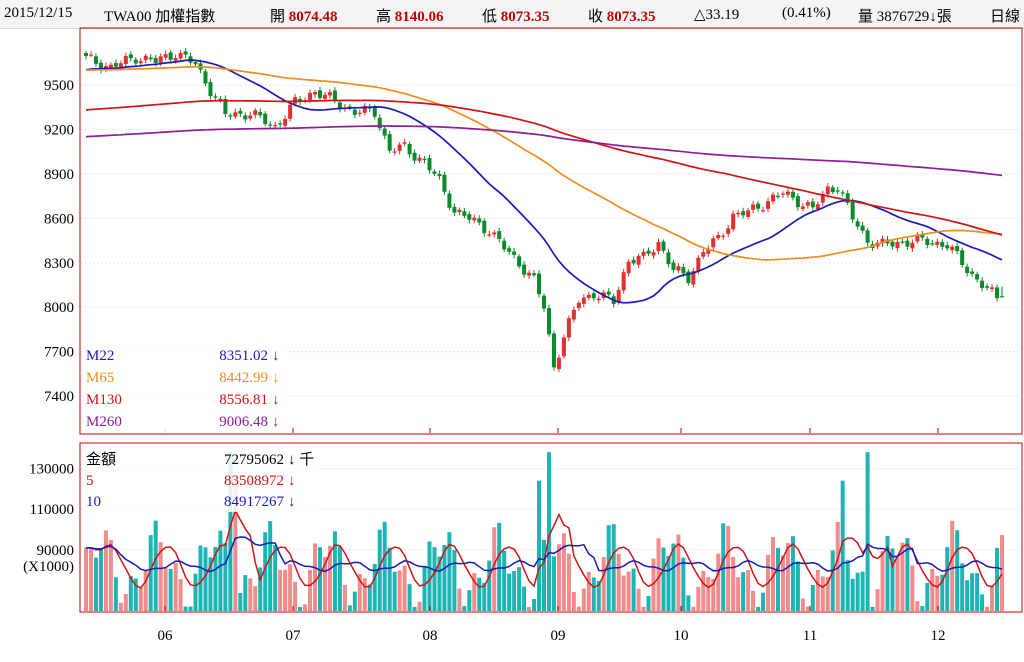  What do you see at coordinates (48, 517) in the screenshot?
I see `volume-y-axis: 130000 110000 90000(X1000)` at bounding box center [48, 517].